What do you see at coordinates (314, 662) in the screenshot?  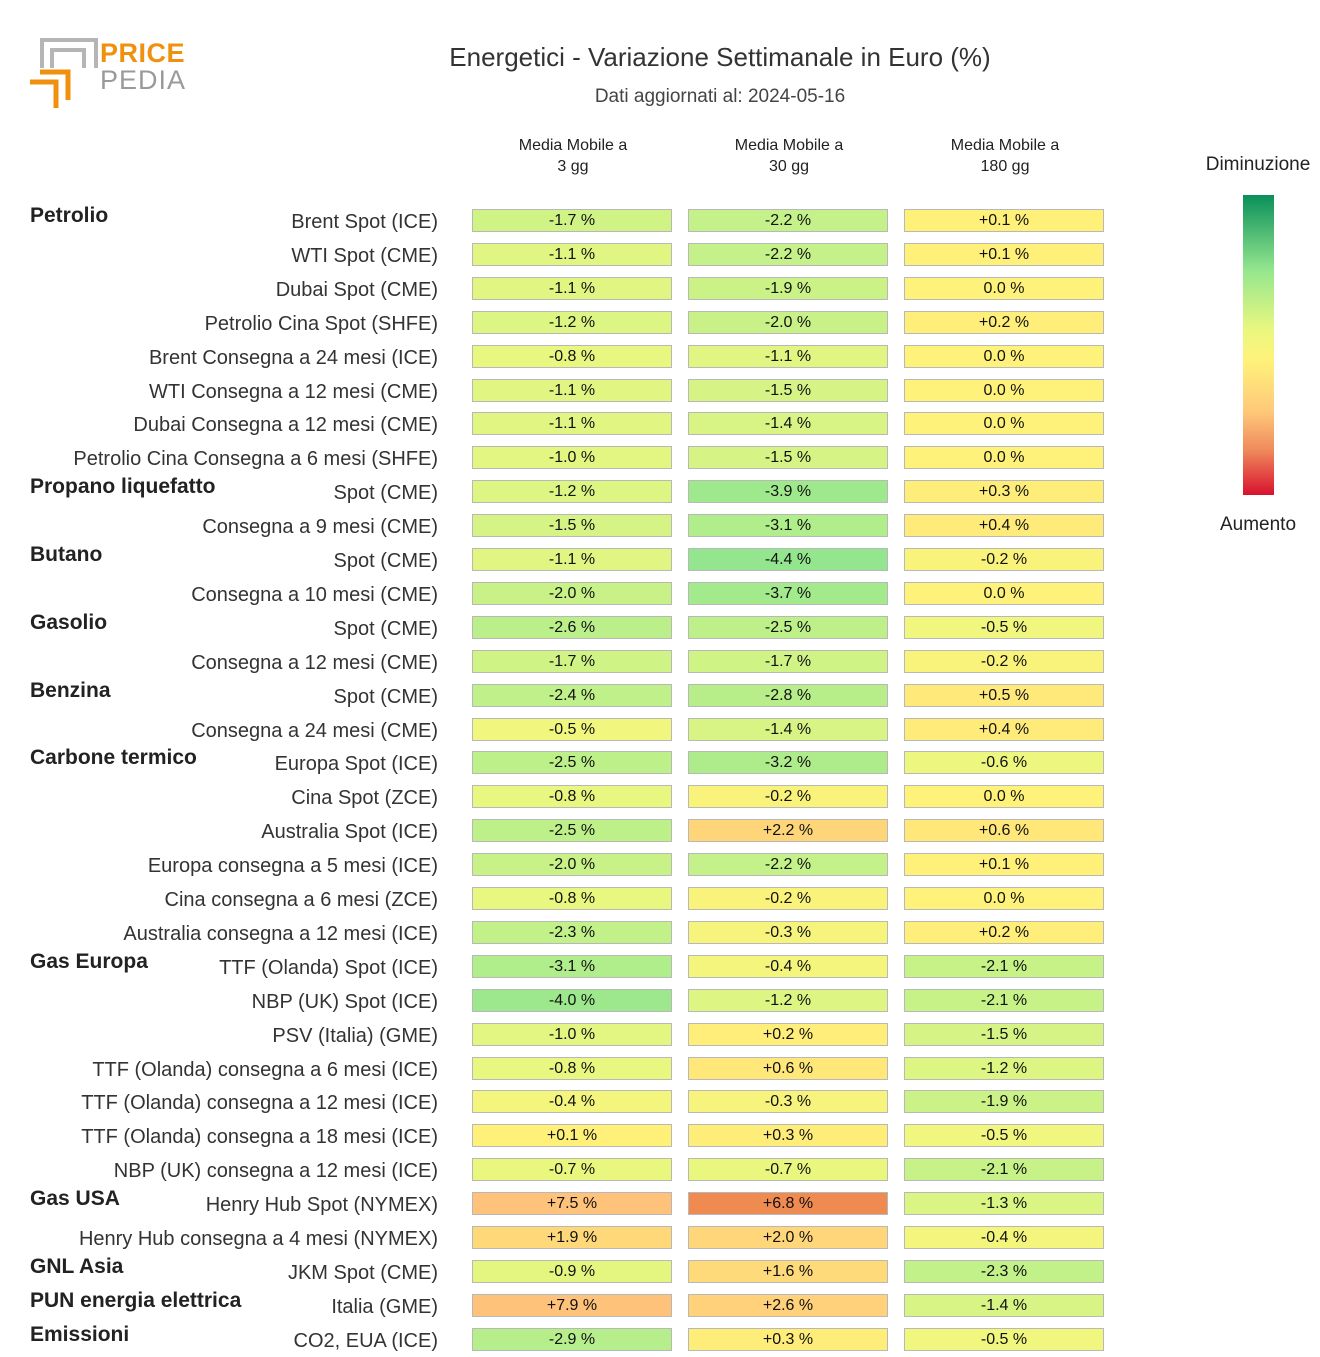 I see `row-label: Consegna a 12 mesi (CME)` at bounding box center [314, 662].